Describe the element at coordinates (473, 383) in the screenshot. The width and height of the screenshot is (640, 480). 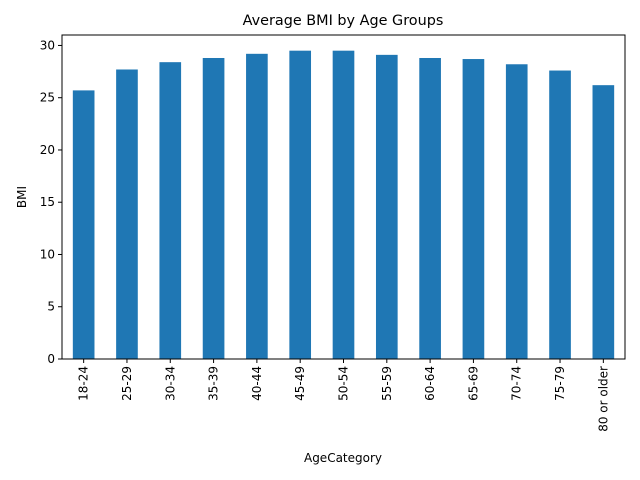
I see `x-tick-label: 65-69` at that location.